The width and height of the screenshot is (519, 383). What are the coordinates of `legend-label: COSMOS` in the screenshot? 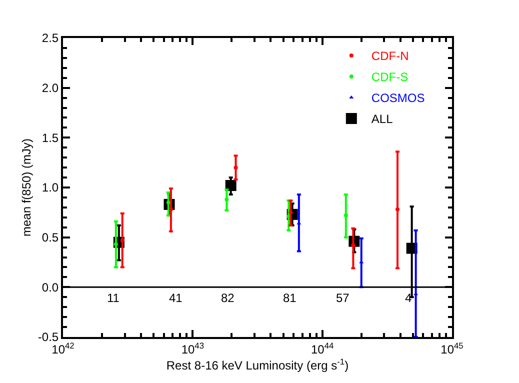 It's located at (398, 98).